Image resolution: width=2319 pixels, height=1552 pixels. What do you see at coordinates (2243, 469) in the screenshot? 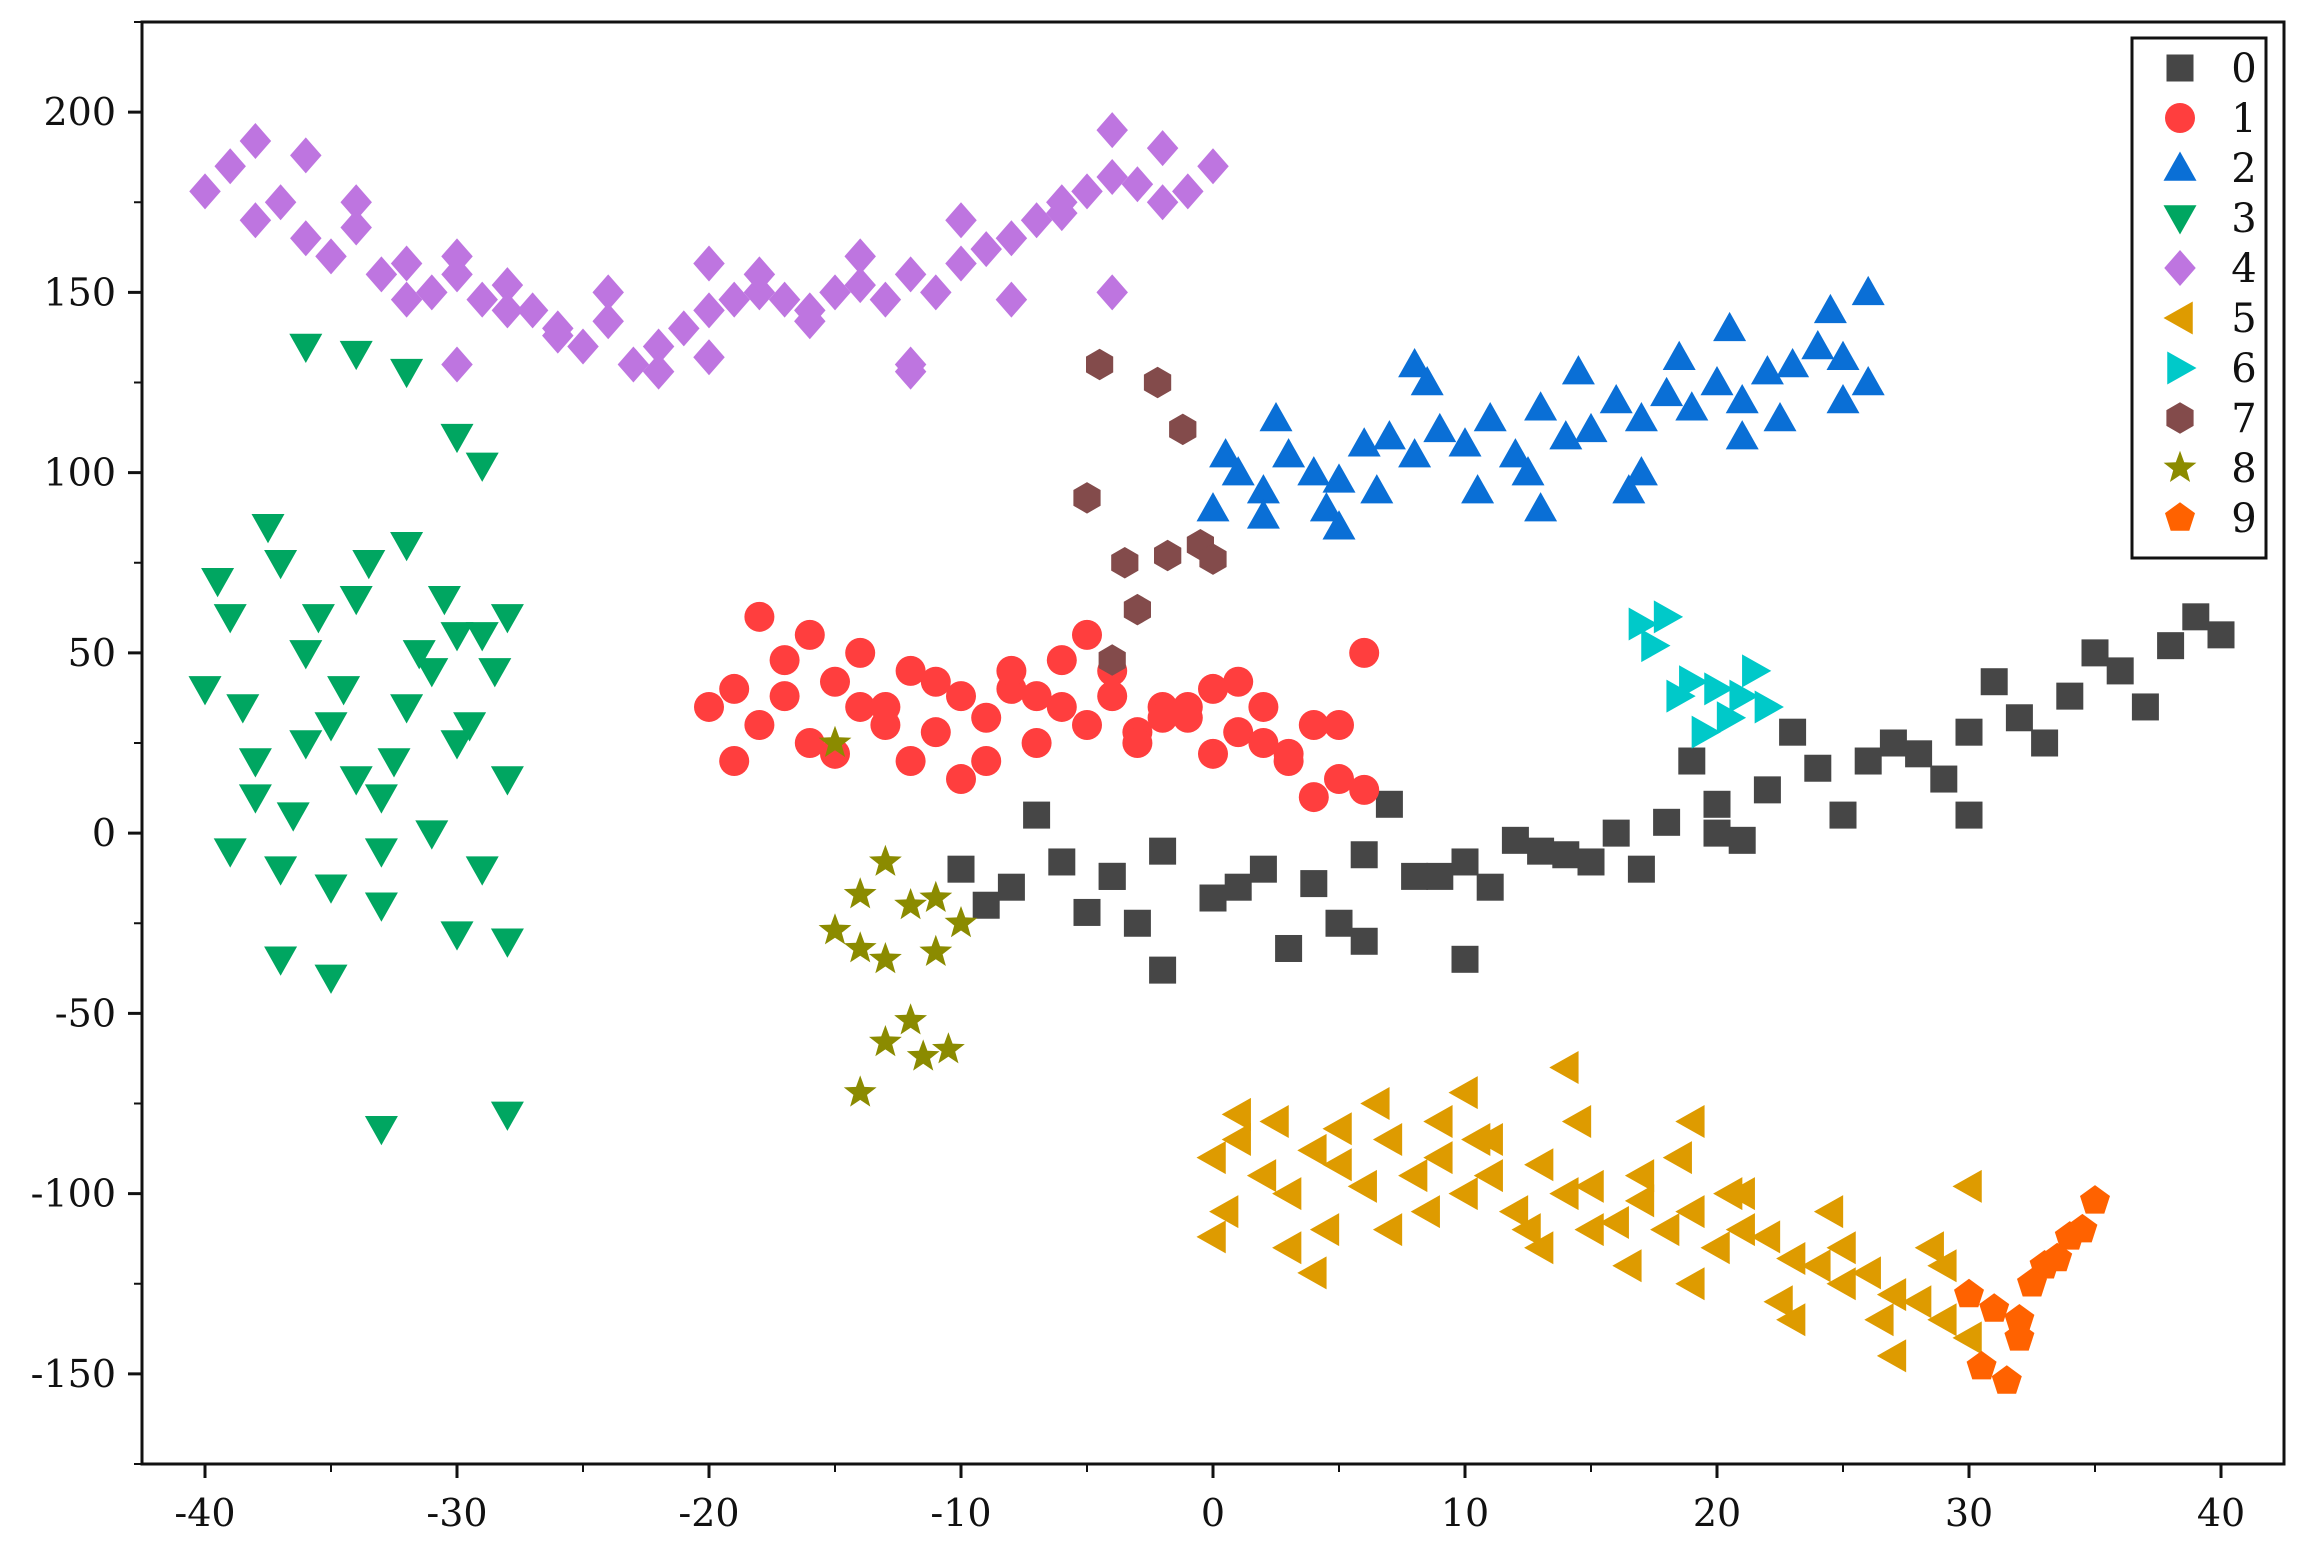
I see `legend-label-8: 8` at bounding box center [2243, 469].